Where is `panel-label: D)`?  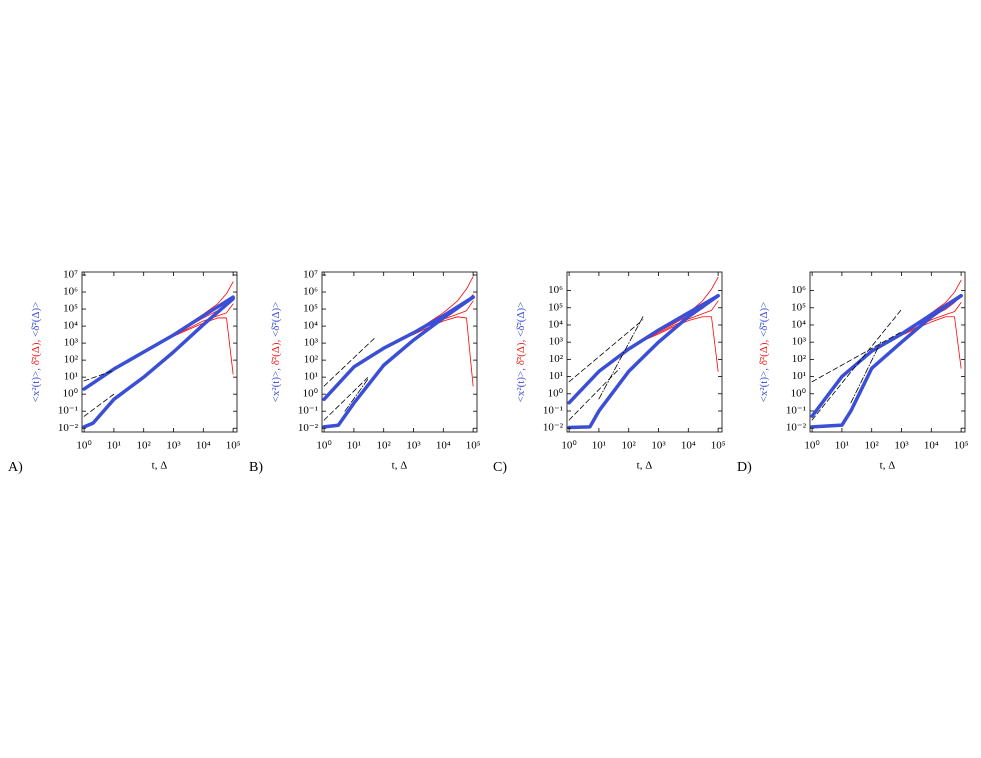
panel-label: D) is located at coordinates (744, 467).